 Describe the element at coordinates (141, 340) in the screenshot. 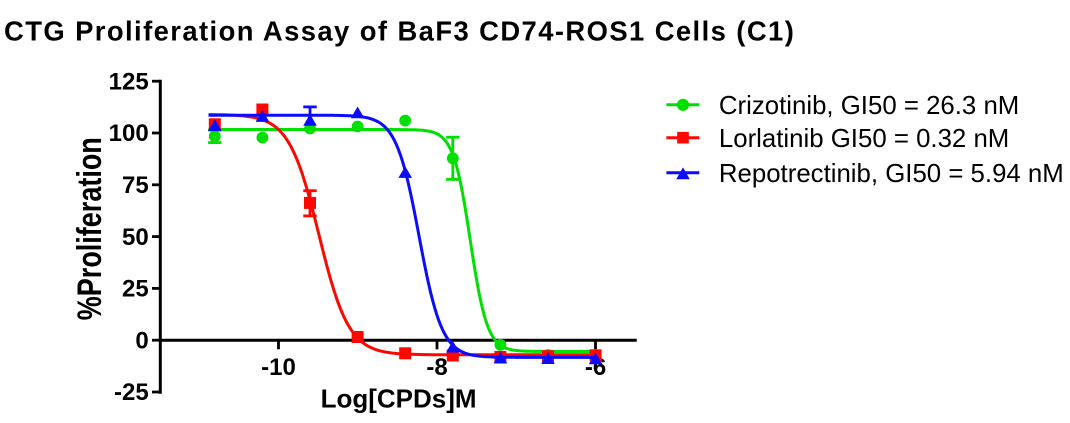

I see `svg-text: 0` at that location.